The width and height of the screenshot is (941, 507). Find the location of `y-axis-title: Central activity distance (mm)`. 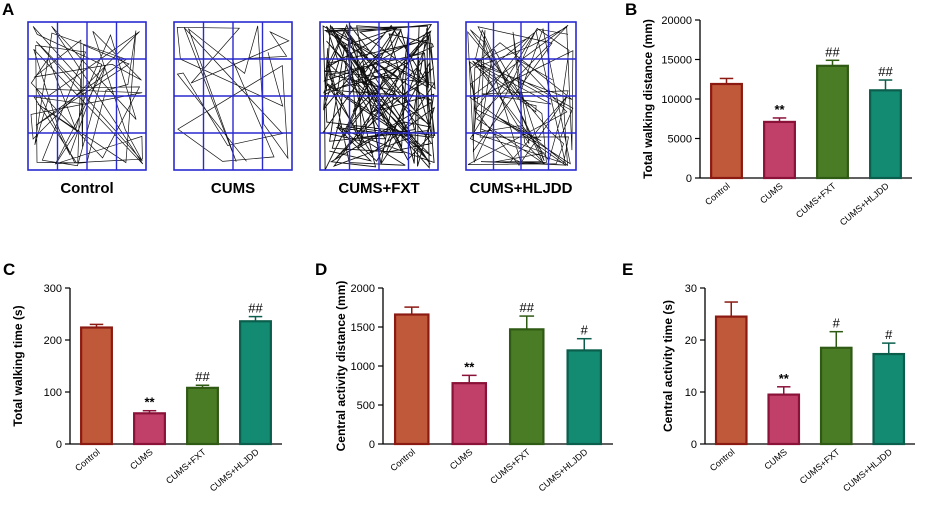

y-axis-title: Central activity distance (mm) is located at coordinates (341, 366).